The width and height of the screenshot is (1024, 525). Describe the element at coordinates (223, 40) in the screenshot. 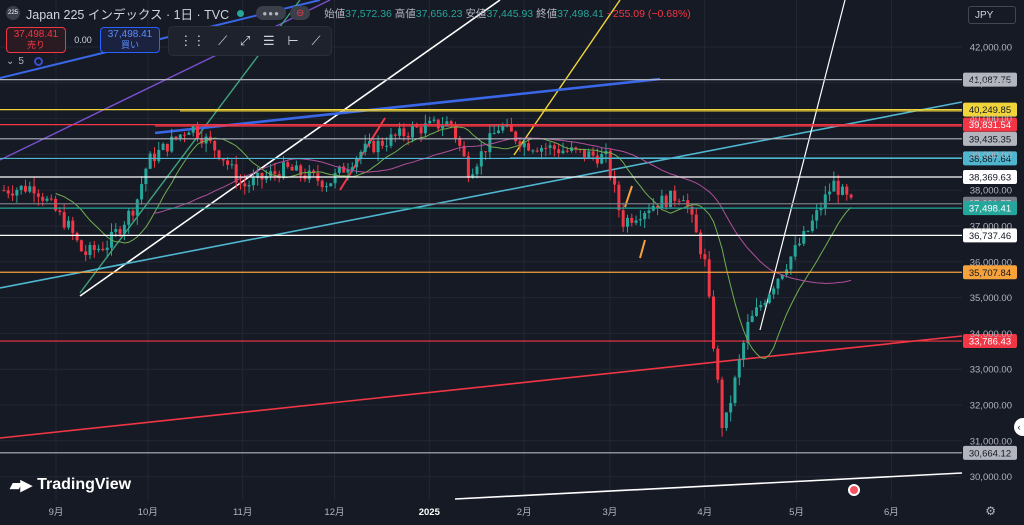

I see `trend-line-icon: ⟋` at that location.